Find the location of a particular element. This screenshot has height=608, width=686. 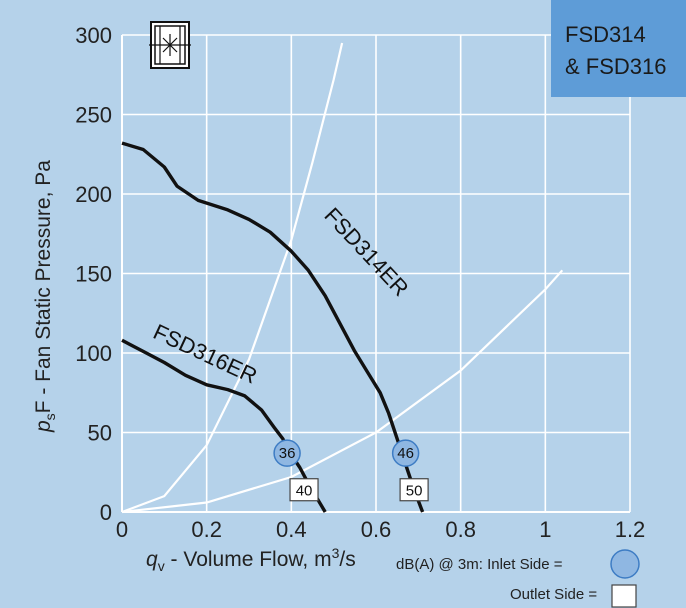

x-tick-label: 0 is located at coordinates (122, 529).